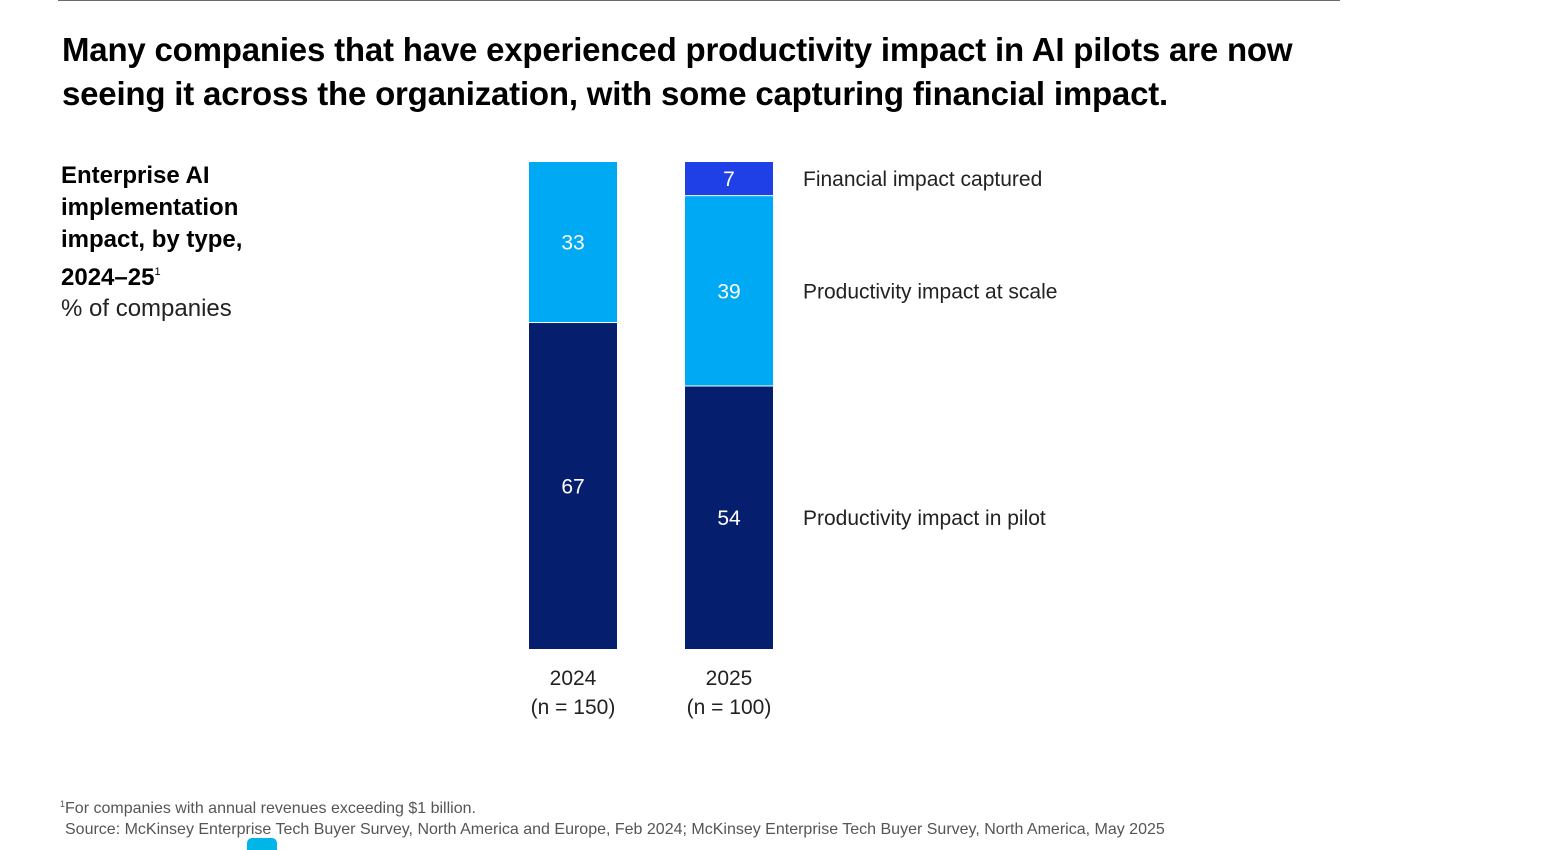  What do you see at coordinates (63, 804) in the screenshot?
I see `footnote-marker: 1` at bounding box center [63, 804].